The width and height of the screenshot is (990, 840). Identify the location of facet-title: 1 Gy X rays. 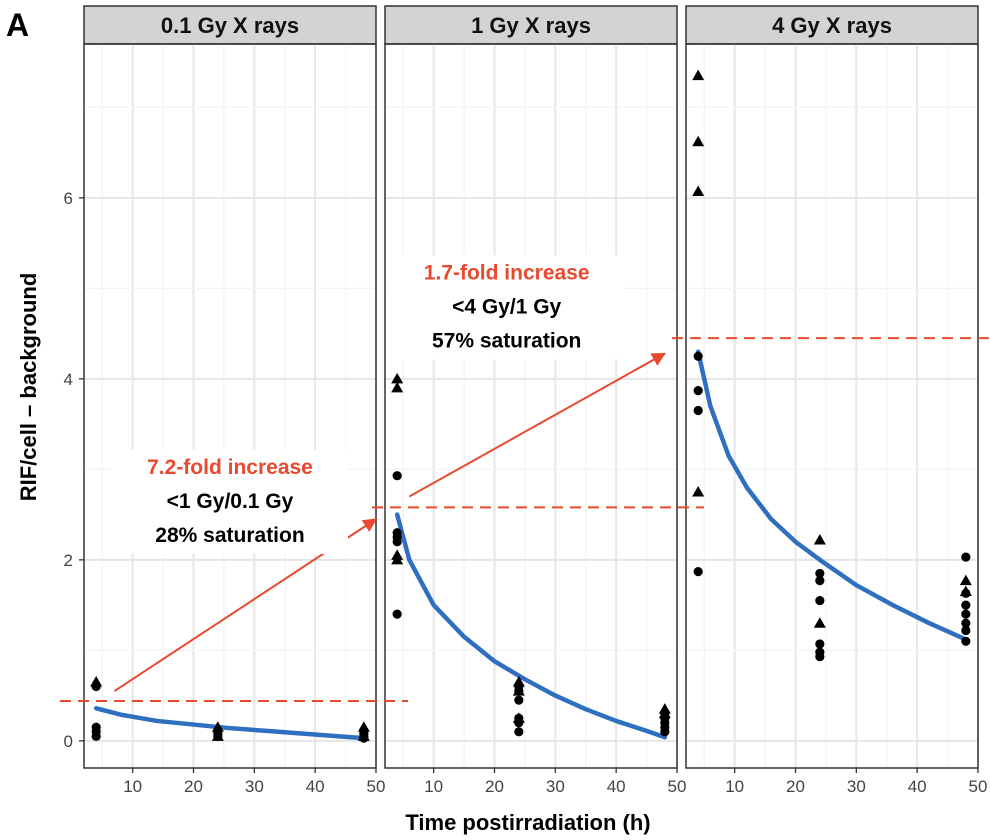
(531, 25).